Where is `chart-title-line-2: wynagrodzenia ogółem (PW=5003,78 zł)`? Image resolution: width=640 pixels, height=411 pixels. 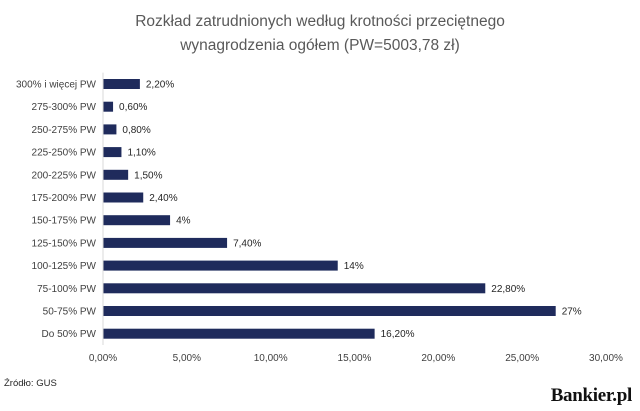
chart-title-line-2: wynagrodzenia ogółem (PW=5003,78 zł) is located at coordinates (319, 45).